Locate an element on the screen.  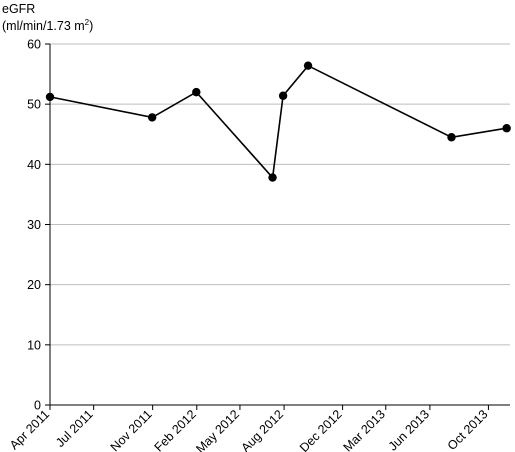
y-tick-label: 60 is located at coordinates (34, 45).